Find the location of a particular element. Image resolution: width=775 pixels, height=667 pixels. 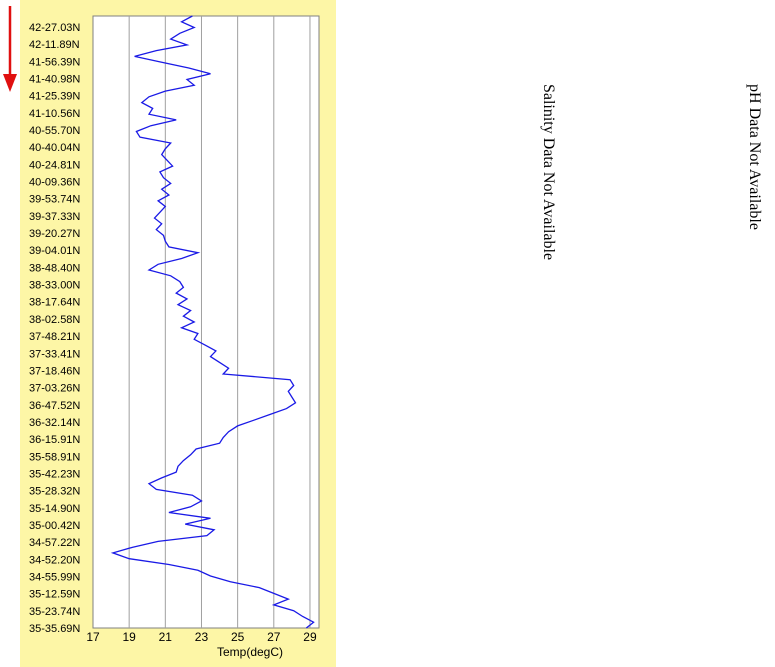

y-tick-label: 39-37.33N is located at coordinates (54, 217).